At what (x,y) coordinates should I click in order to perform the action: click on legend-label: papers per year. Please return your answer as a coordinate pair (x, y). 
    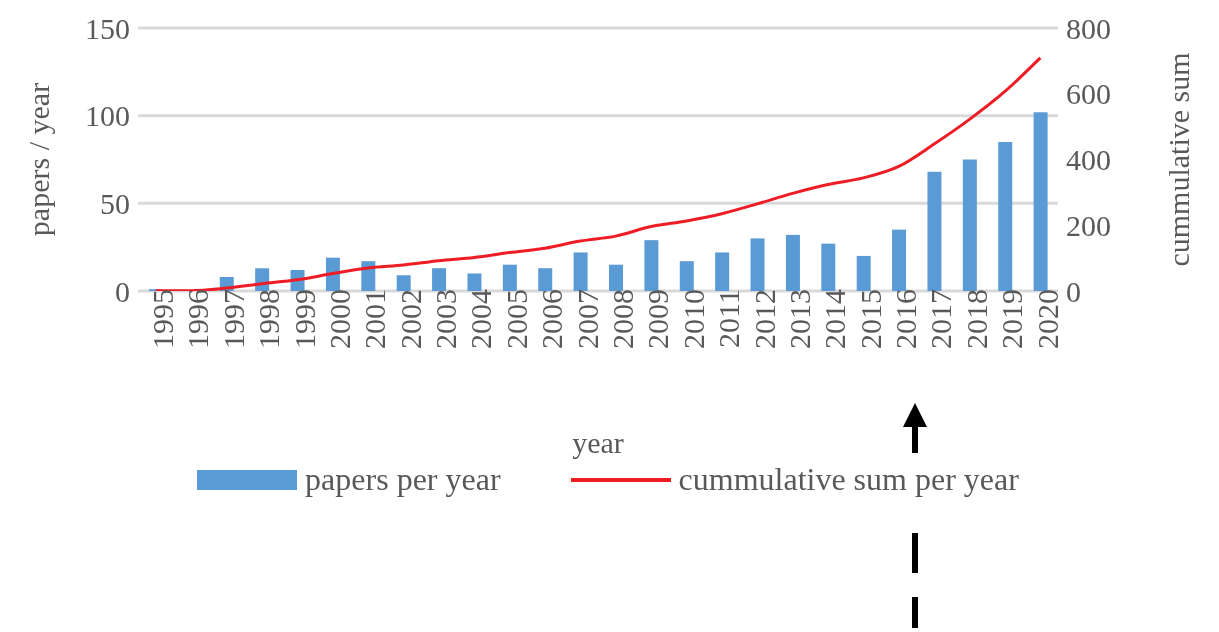
    Looking at the image, I should click on (403, 479).